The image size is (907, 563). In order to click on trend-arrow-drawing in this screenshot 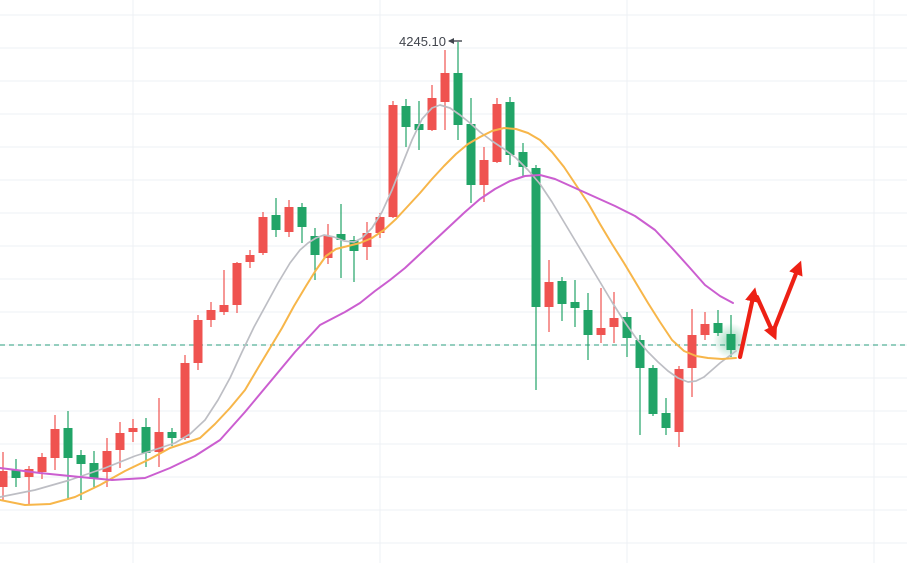, I will do `click(770, 310)`.